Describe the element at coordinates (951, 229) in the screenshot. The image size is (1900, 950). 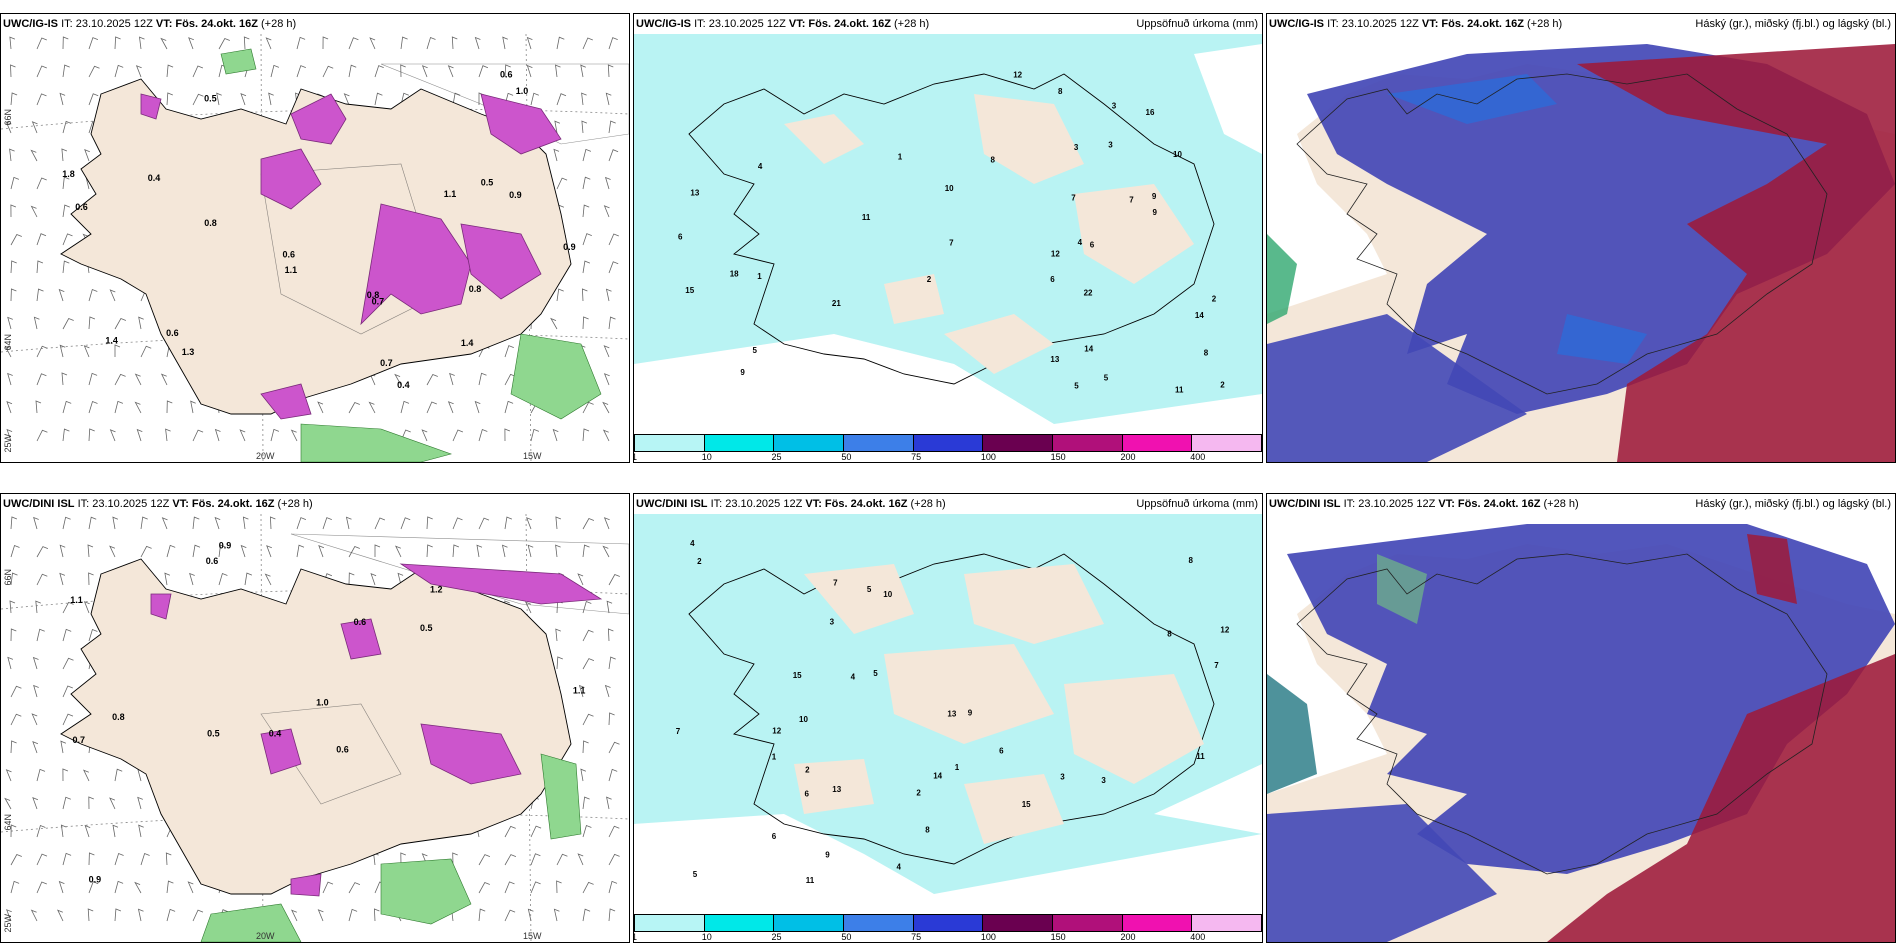
I see `iceland-coast` at that location.